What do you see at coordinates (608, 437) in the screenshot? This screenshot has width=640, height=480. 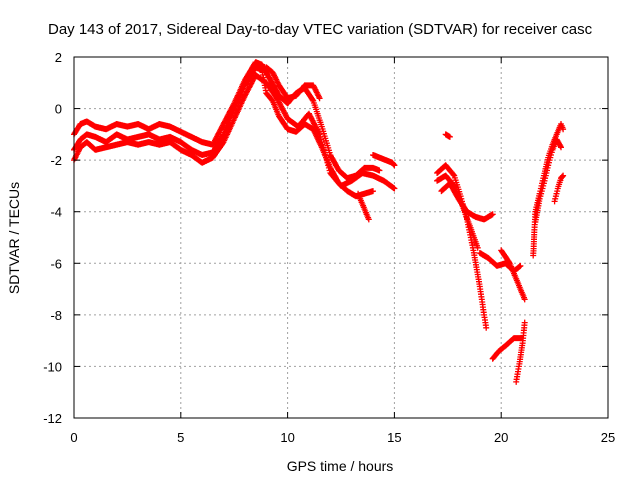 I see `x-tick-label: 25` at bounding box center [608, 437].